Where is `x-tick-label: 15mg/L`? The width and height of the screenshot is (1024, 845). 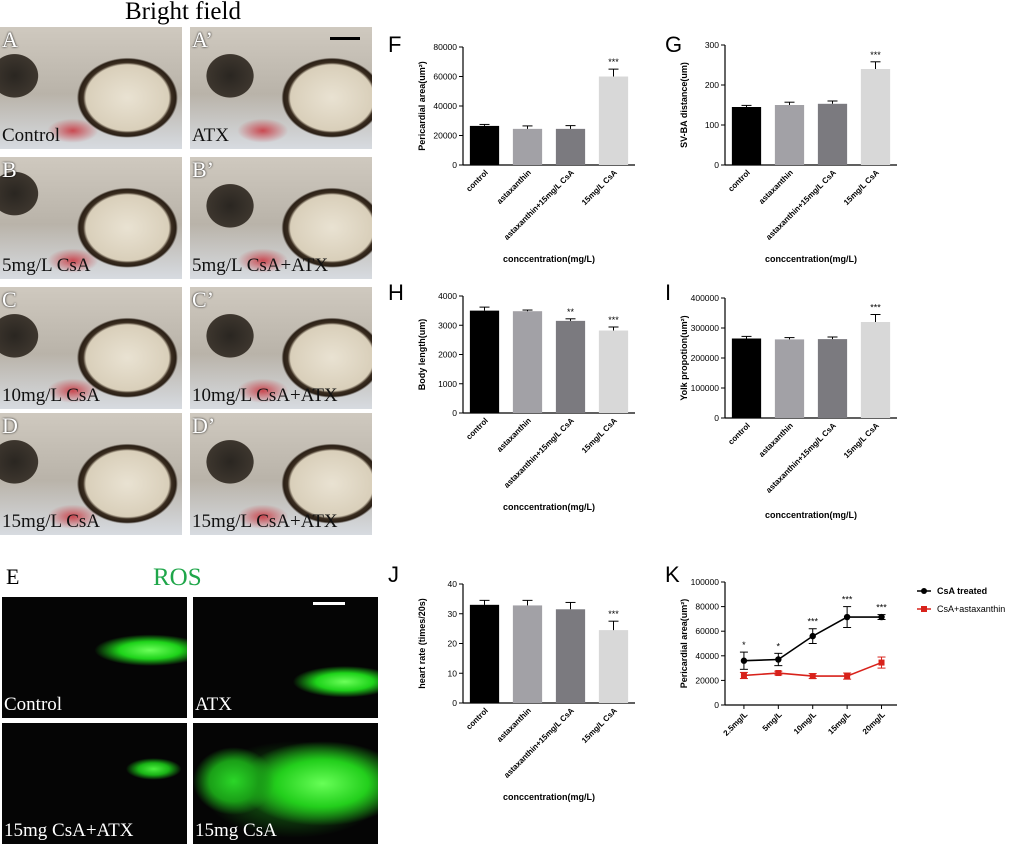 x-tick-label: 15mg/L is located at coordinates (839, 723).